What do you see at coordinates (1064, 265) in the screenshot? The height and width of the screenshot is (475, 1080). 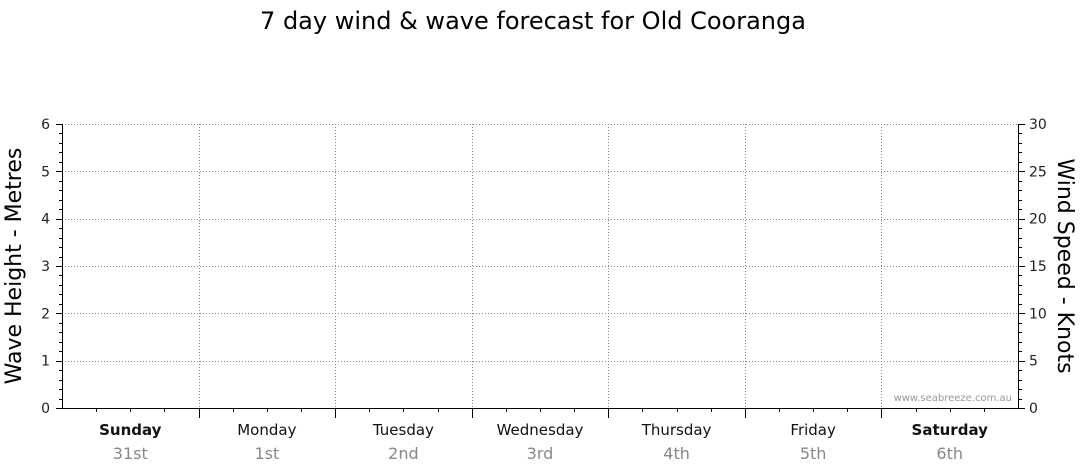 I see `right-axis-title: Wind Speed - Knots` at bounding box center [1064, 265].